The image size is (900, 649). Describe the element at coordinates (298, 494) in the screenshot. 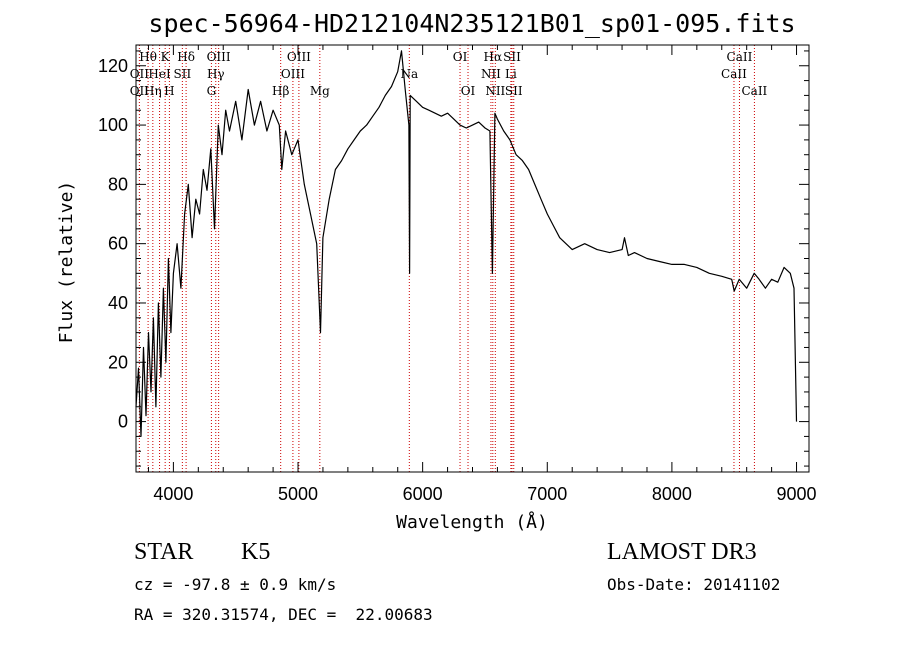

I see `x-tick-label: 5000` at that location.